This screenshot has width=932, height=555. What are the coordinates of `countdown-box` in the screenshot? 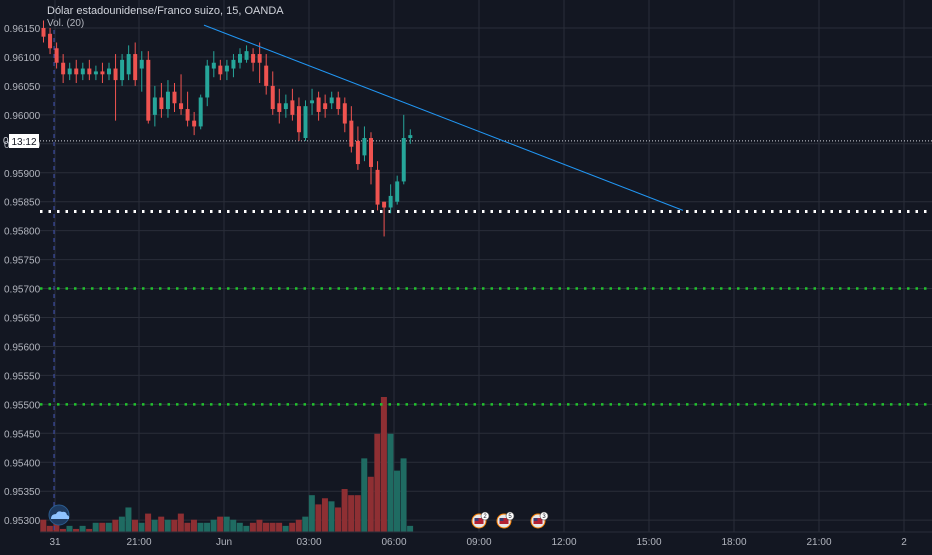 It's located at (24, 141).